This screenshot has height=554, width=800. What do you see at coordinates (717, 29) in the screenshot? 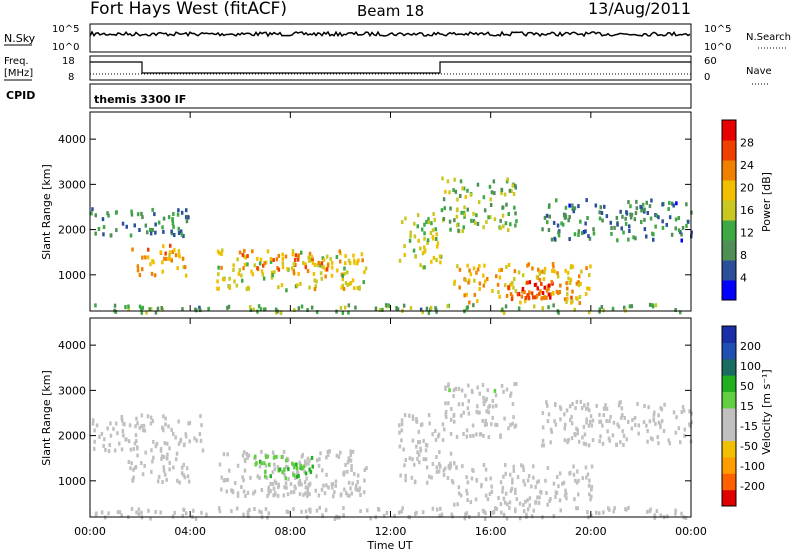
I see `nsearch-tick-high: 10^5` at bounding box center [717, 29].